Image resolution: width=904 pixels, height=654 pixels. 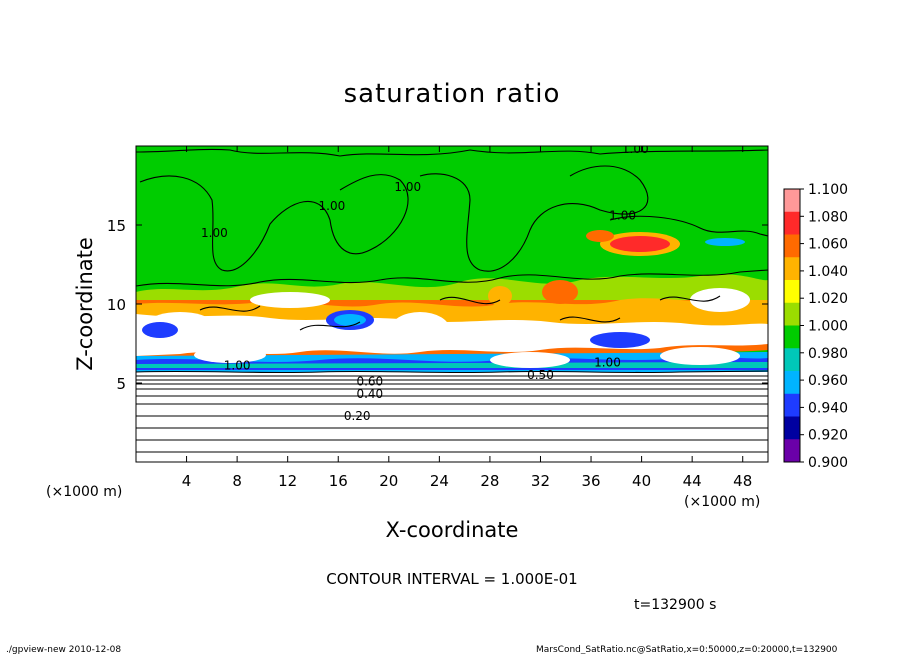 What do you see at coordinates (451, 579) in the screenshot?
I see `contour-interval-note: CONTOUR INTERVAL = 1.000E-01` at bounding box center [451, 579].